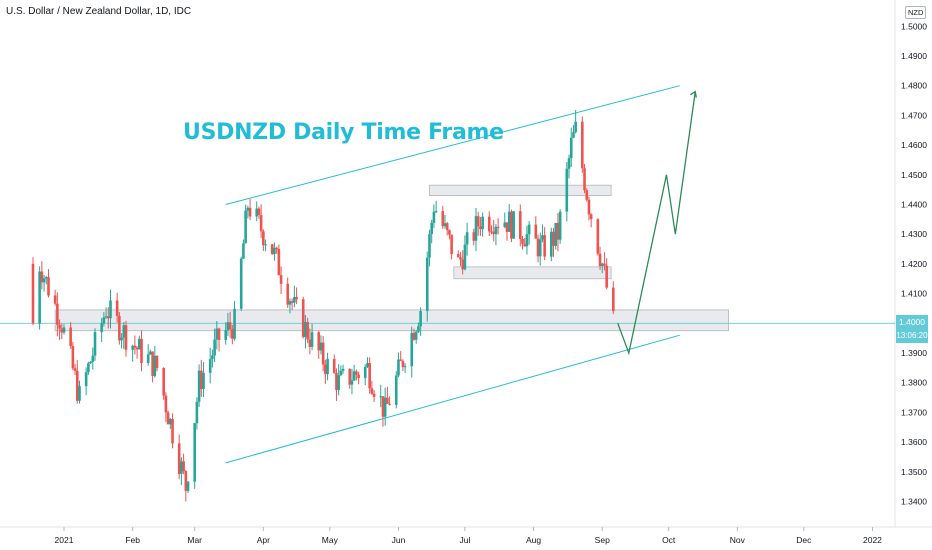 This screenshot has width=932, height=550. Describe the element at coordinates (452, 399) in the screenshot. I see `channel-lower-line` at that location.